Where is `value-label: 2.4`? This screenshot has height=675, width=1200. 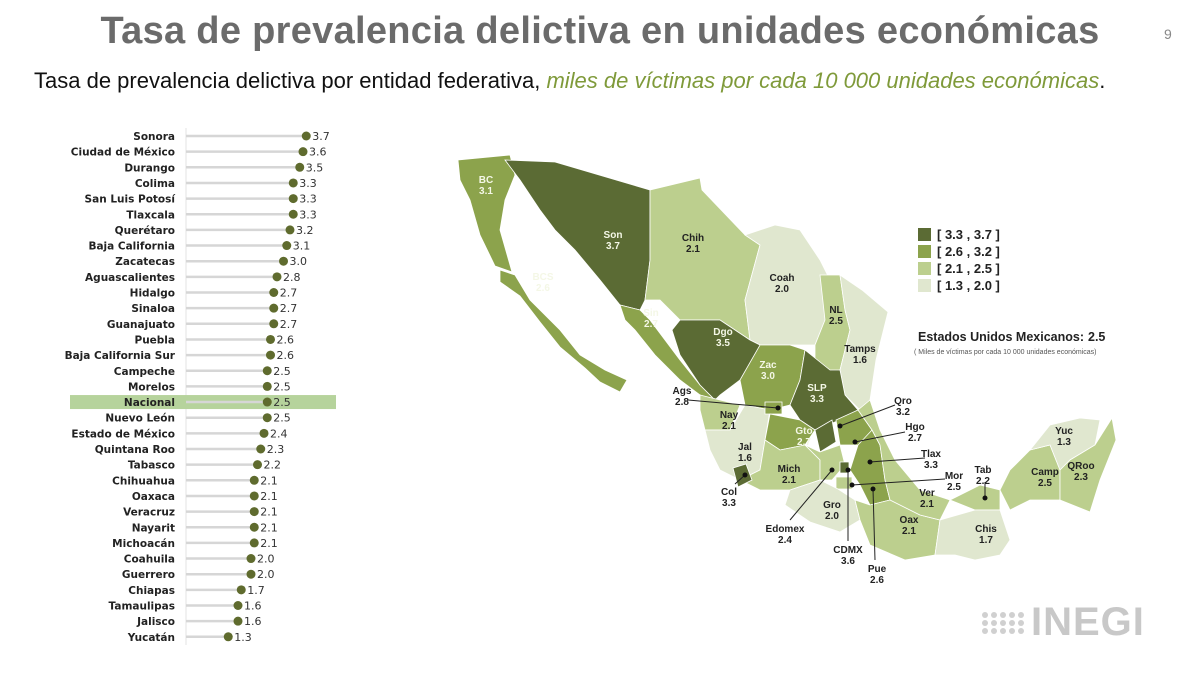
value-label: 2.4 is located at coordinates (279, 433).